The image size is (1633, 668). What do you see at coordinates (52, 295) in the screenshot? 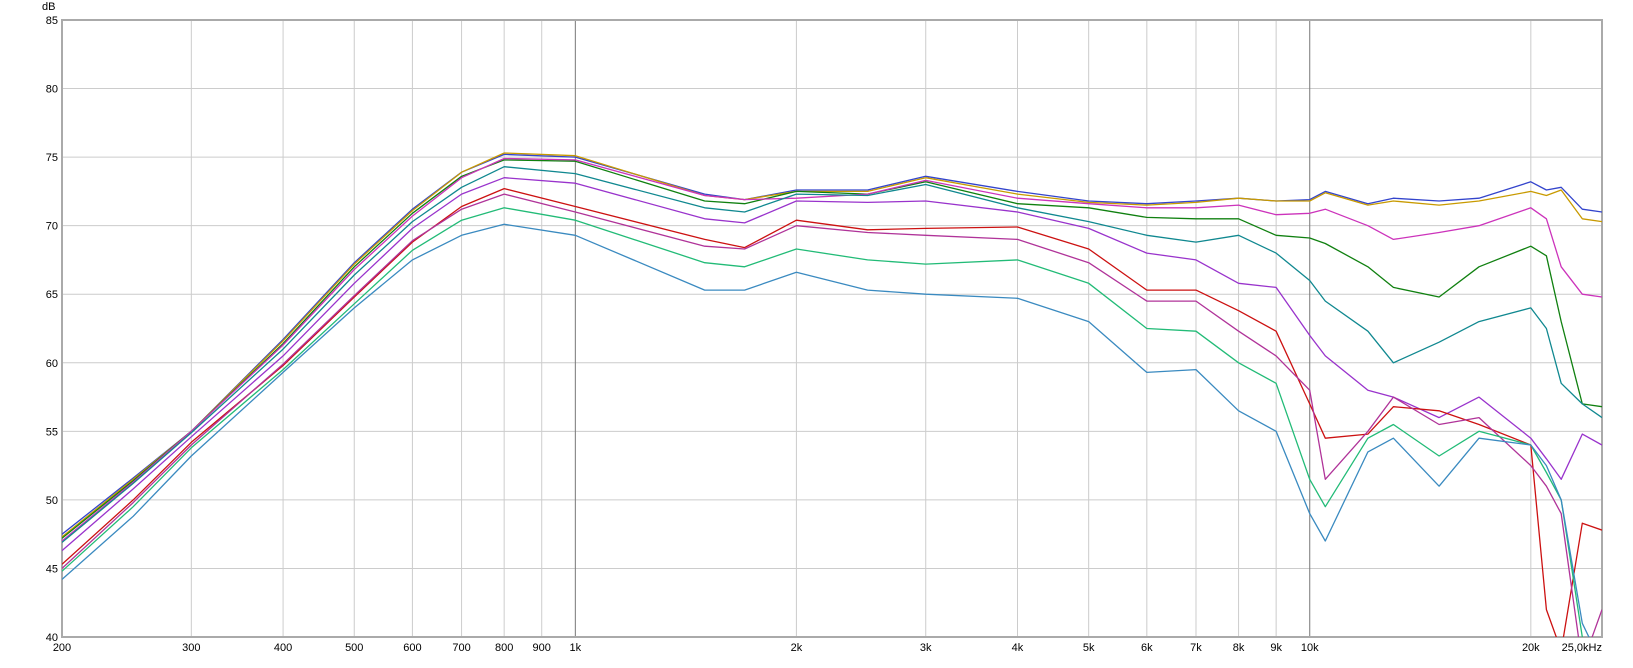
I see `y-tick-label: 65` at bounding box center [52, 295].